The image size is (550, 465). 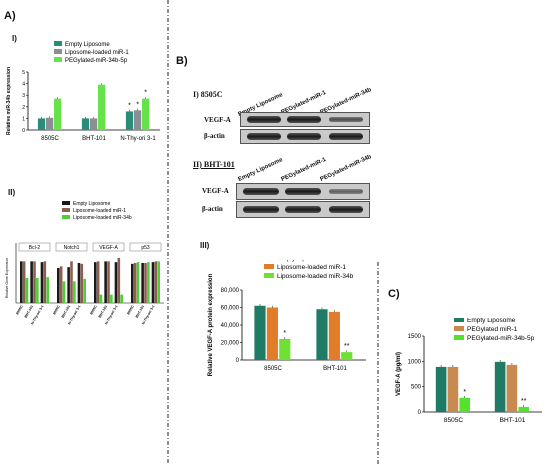 What do you see at coordinates (212, 209) in the screenshot?
I see `blot-2-row-actin: β-actin` at bounding box center [212, 209].